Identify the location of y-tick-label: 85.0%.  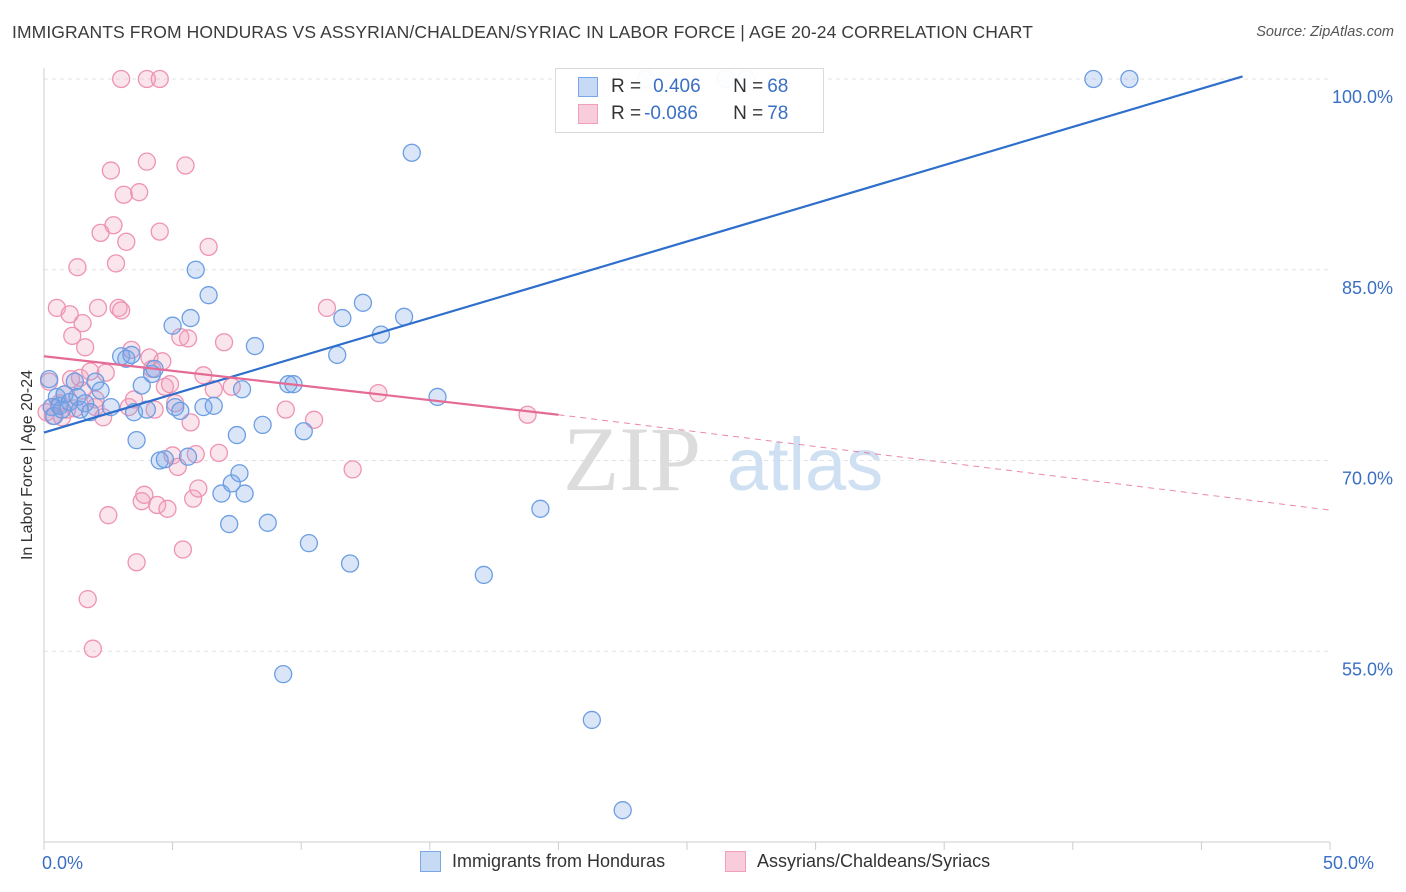
(1367, 288).